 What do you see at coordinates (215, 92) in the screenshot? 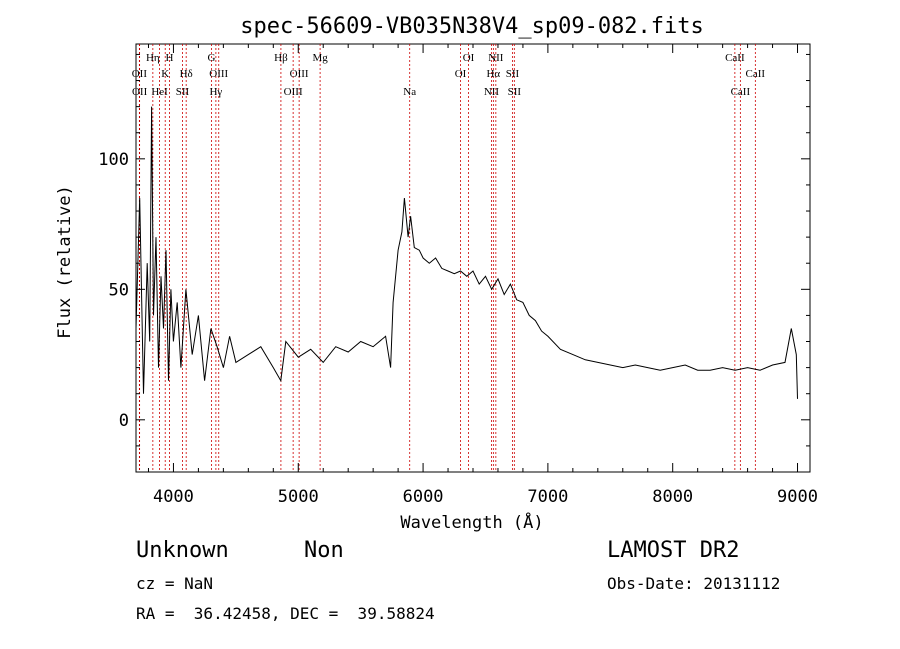
I see `line-marker-label: Hγ` at bounding box center [215, 92].